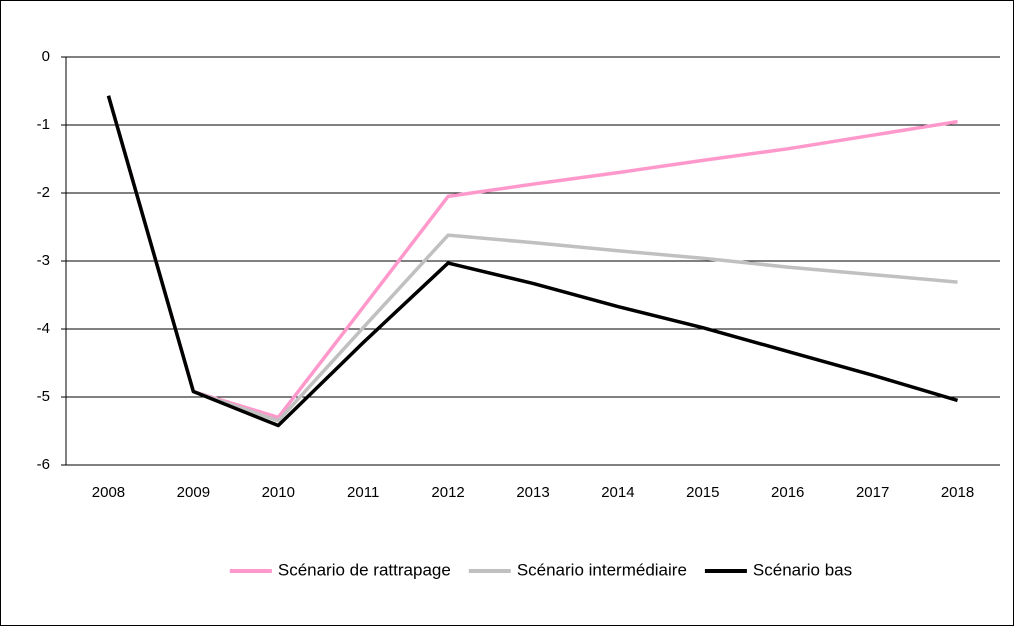 The height and width of the screenshot is (627, 1015). What do you see at coordinates (193, 492) in the screenshot?
I see `x-tick-label: 2009` at bounding box center [193, 492].